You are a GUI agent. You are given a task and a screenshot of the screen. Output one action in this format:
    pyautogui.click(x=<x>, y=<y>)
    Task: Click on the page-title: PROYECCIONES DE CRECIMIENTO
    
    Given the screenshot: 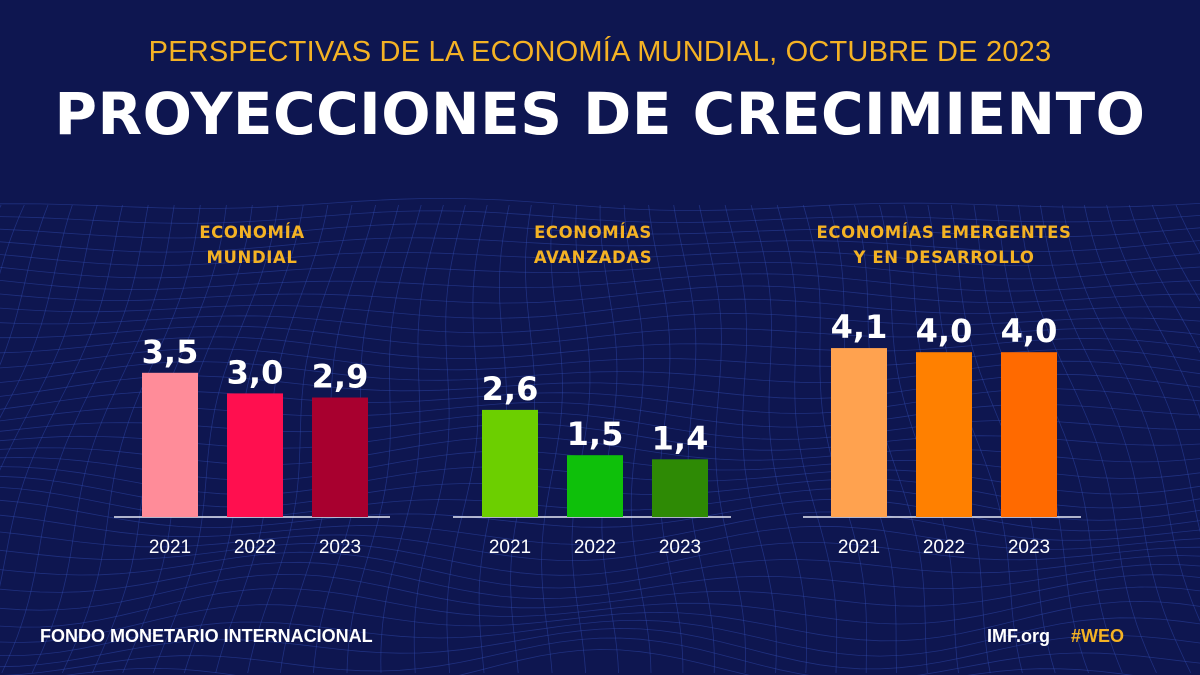 What is the action you would take?
    pyautogui.click(x=600, y=114)
    